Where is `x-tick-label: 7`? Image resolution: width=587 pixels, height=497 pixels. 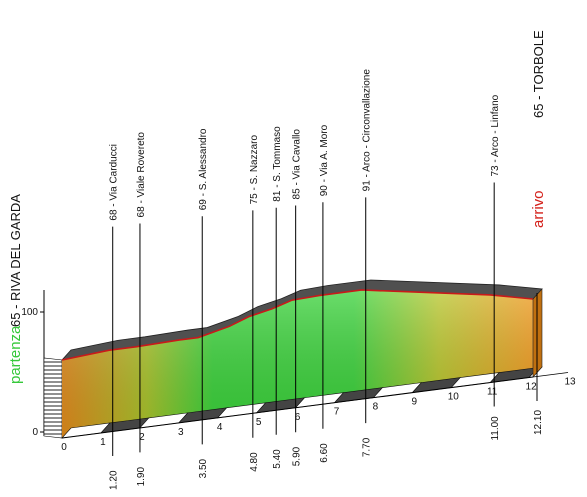
x-tick-label: 7 is located at coordinates (337, 412).